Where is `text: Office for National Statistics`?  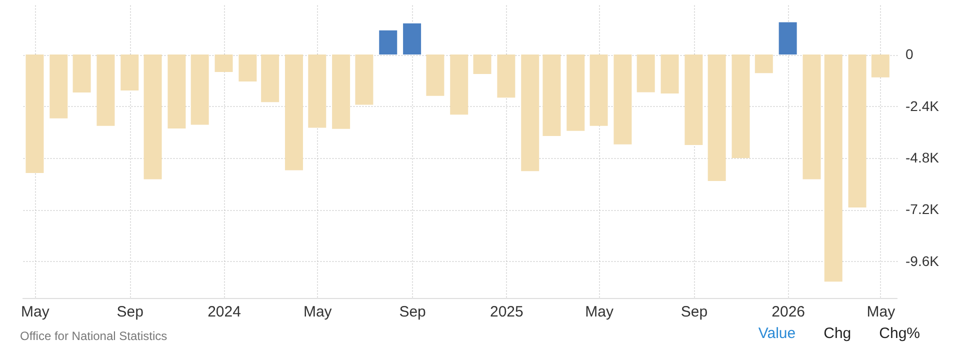 text: Office for National Statistics is located at coordinates (94, 336).